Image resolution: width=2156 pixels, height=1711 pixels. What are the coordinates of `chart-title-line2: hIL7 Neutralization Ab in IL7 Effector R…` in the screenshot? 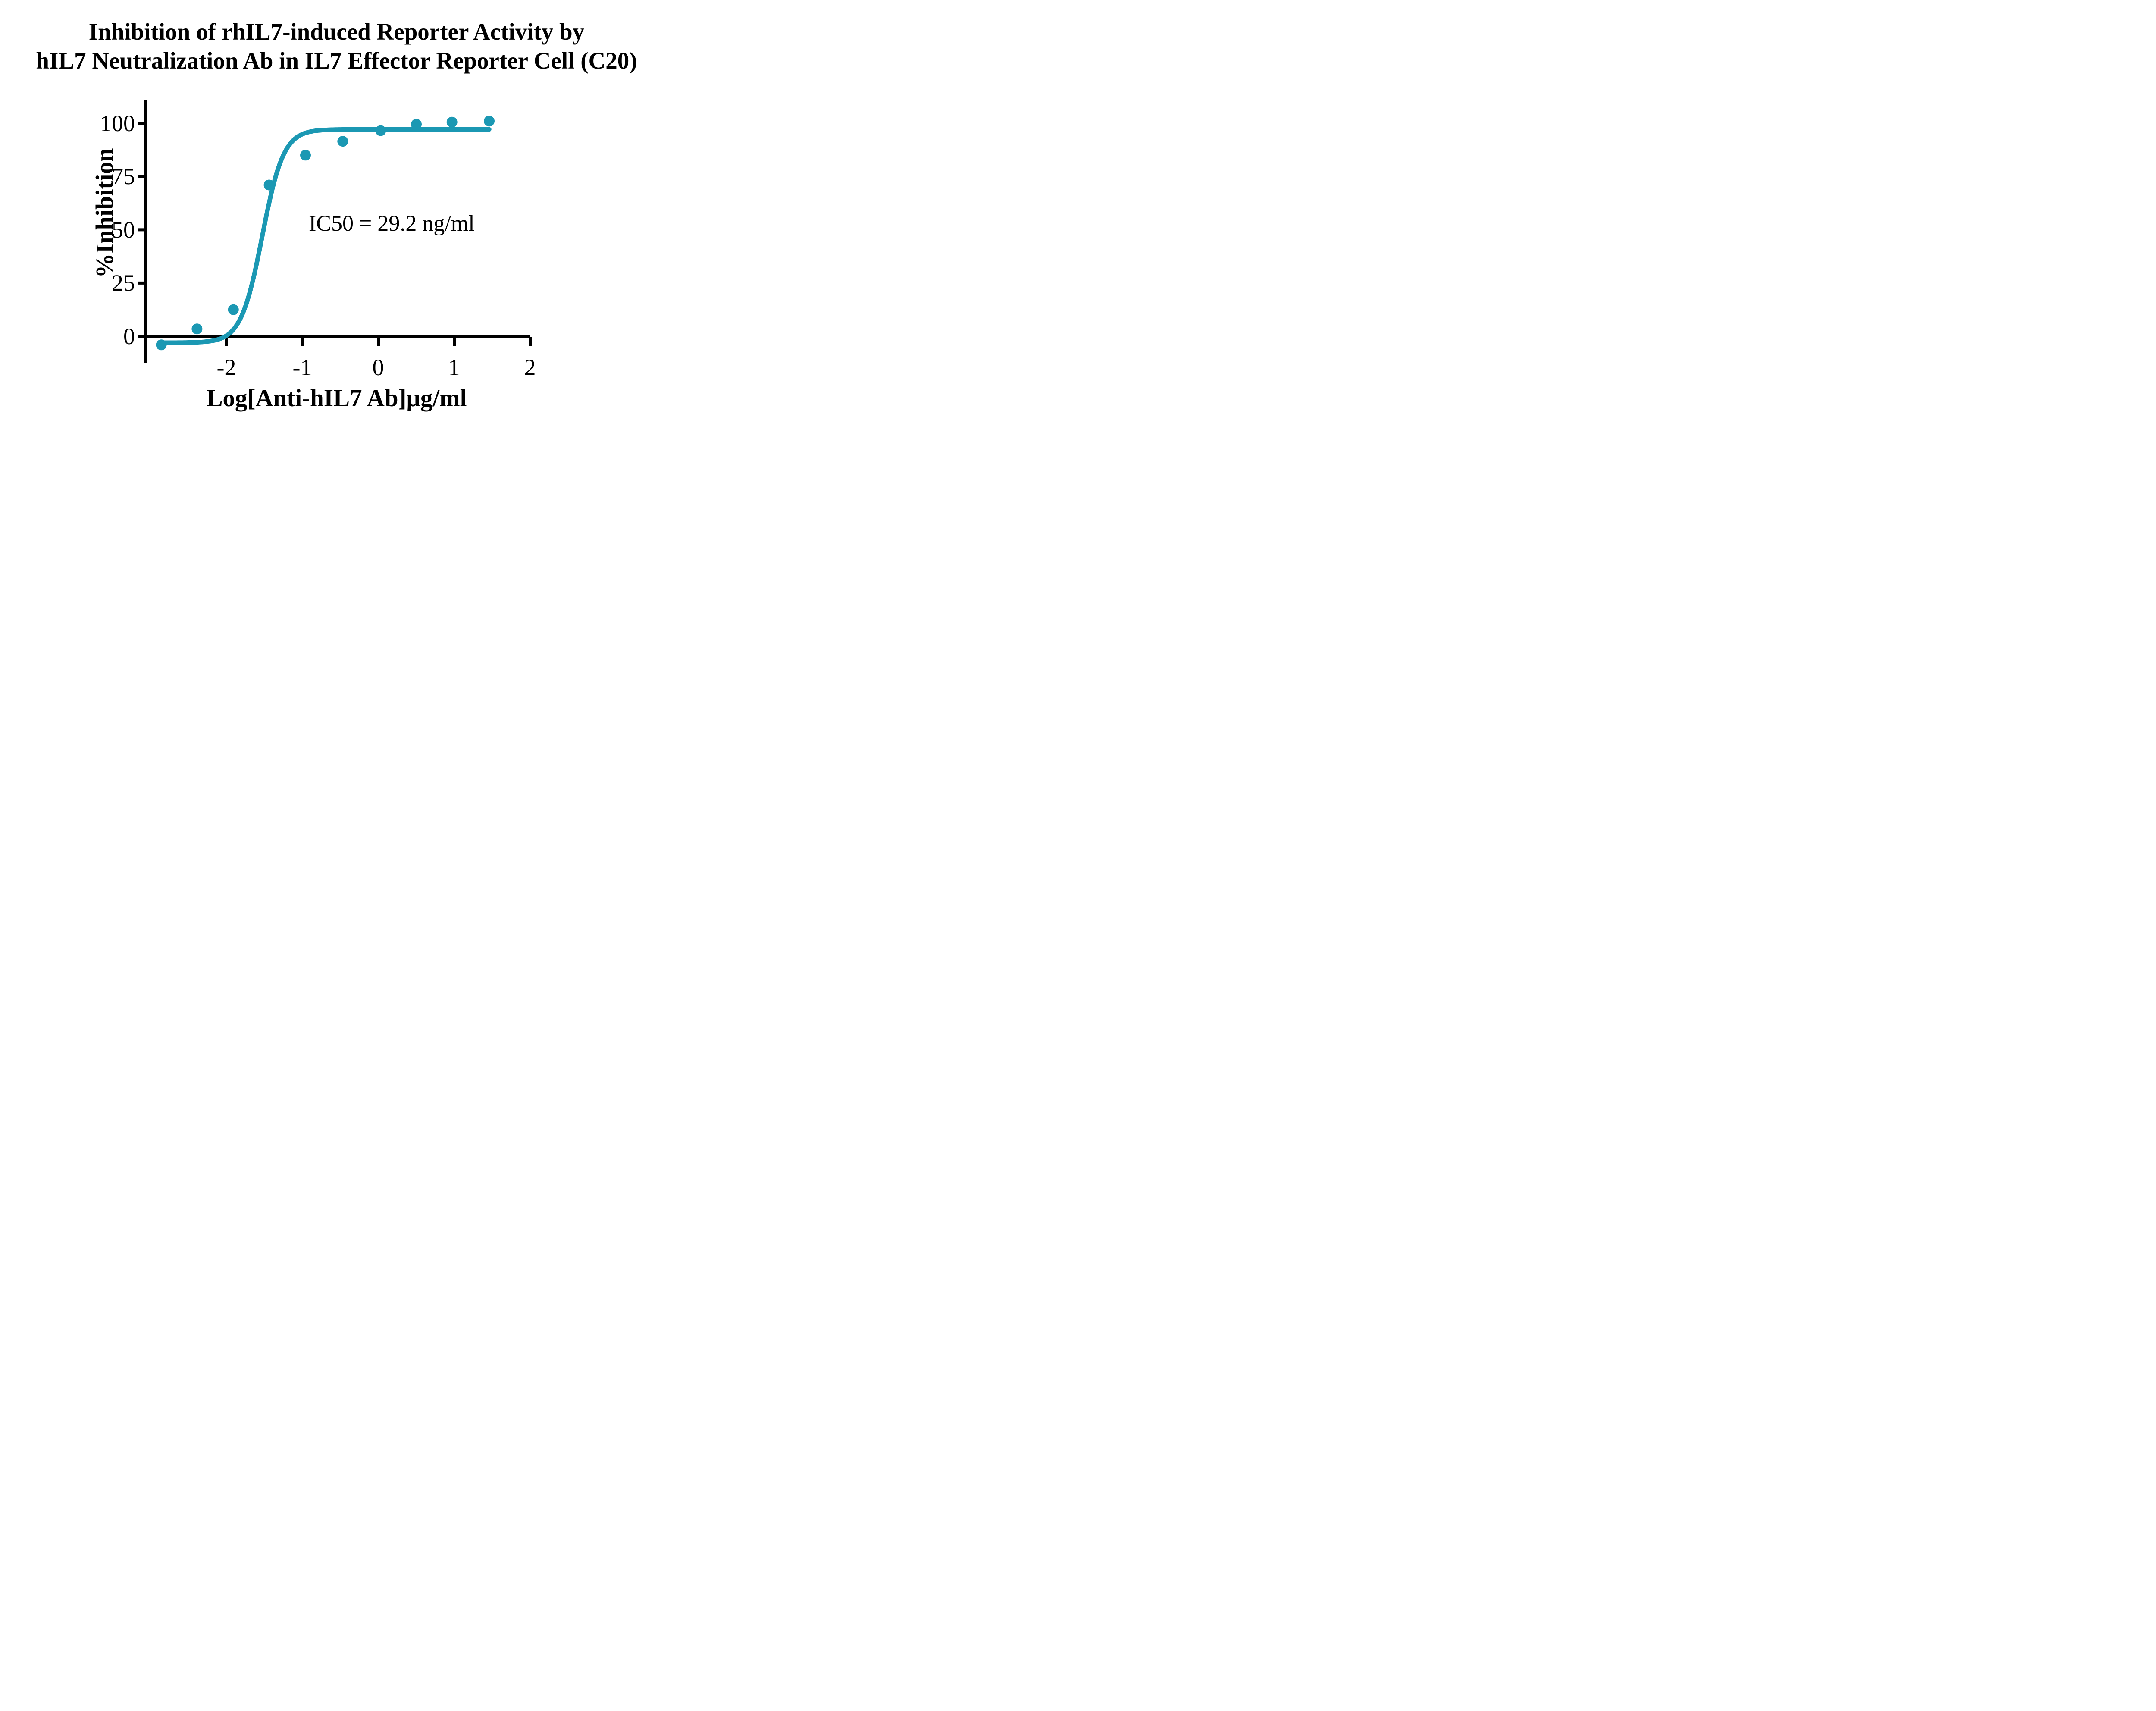 It's located at (336, 60).